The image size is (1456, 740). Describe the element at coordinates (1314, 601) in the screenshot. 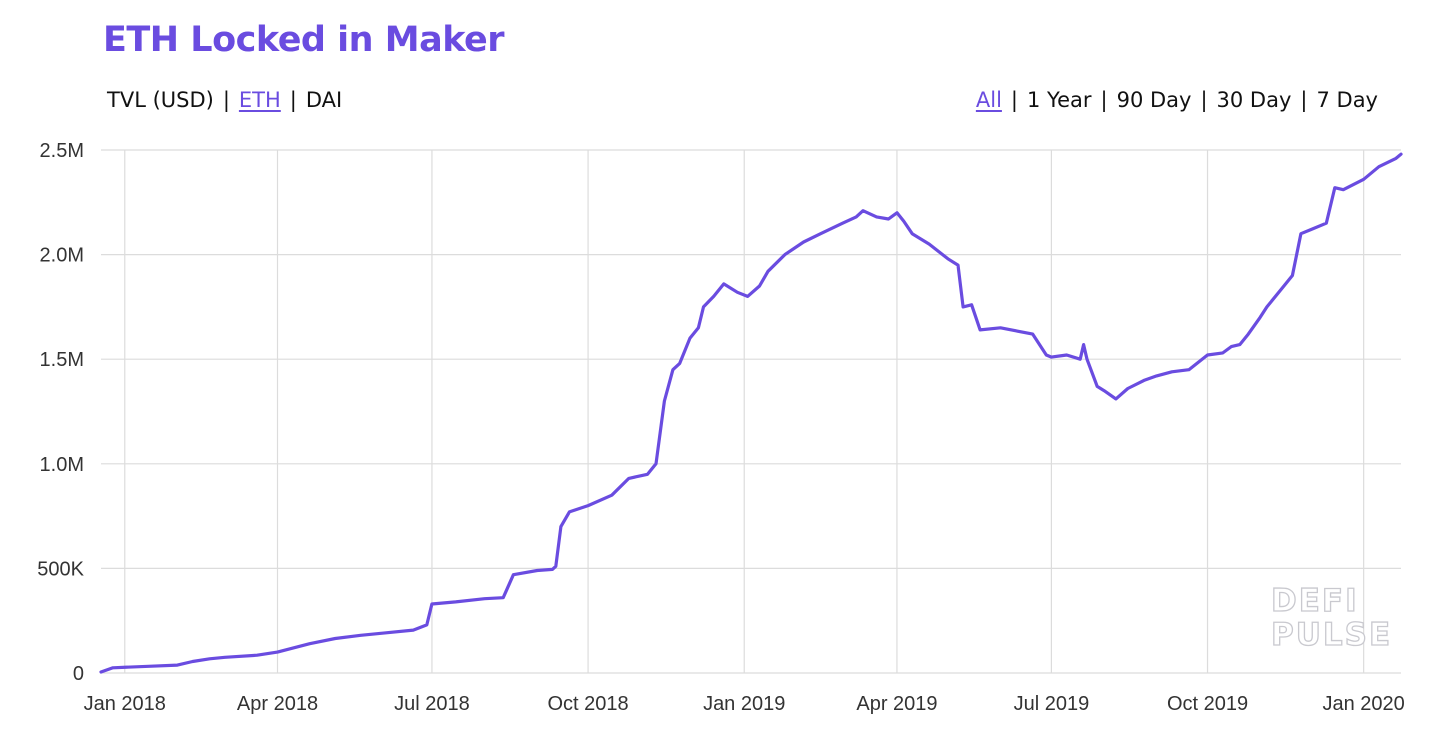

I see `watermark-line-1: DEFI` at that location.